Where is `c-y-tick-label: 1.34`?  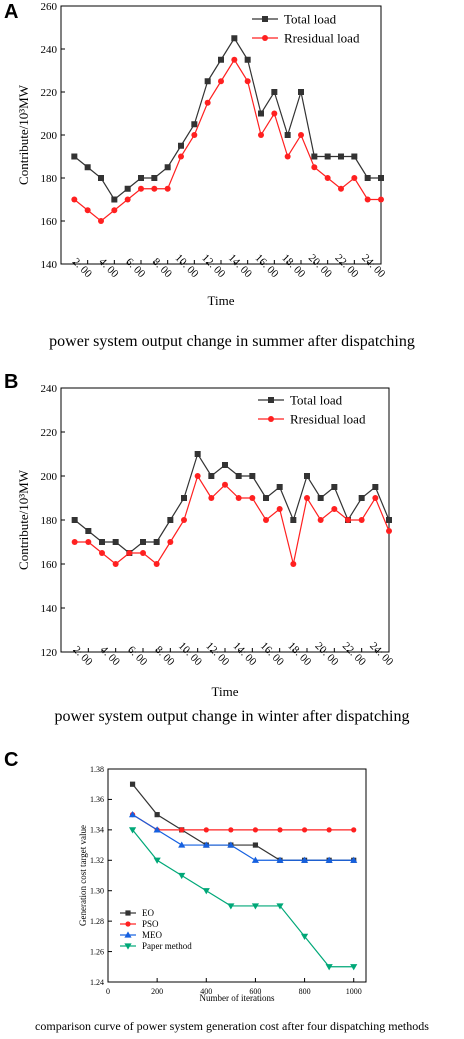 c-y-tick-label: 1.34 is located at coordinates (97, 830).